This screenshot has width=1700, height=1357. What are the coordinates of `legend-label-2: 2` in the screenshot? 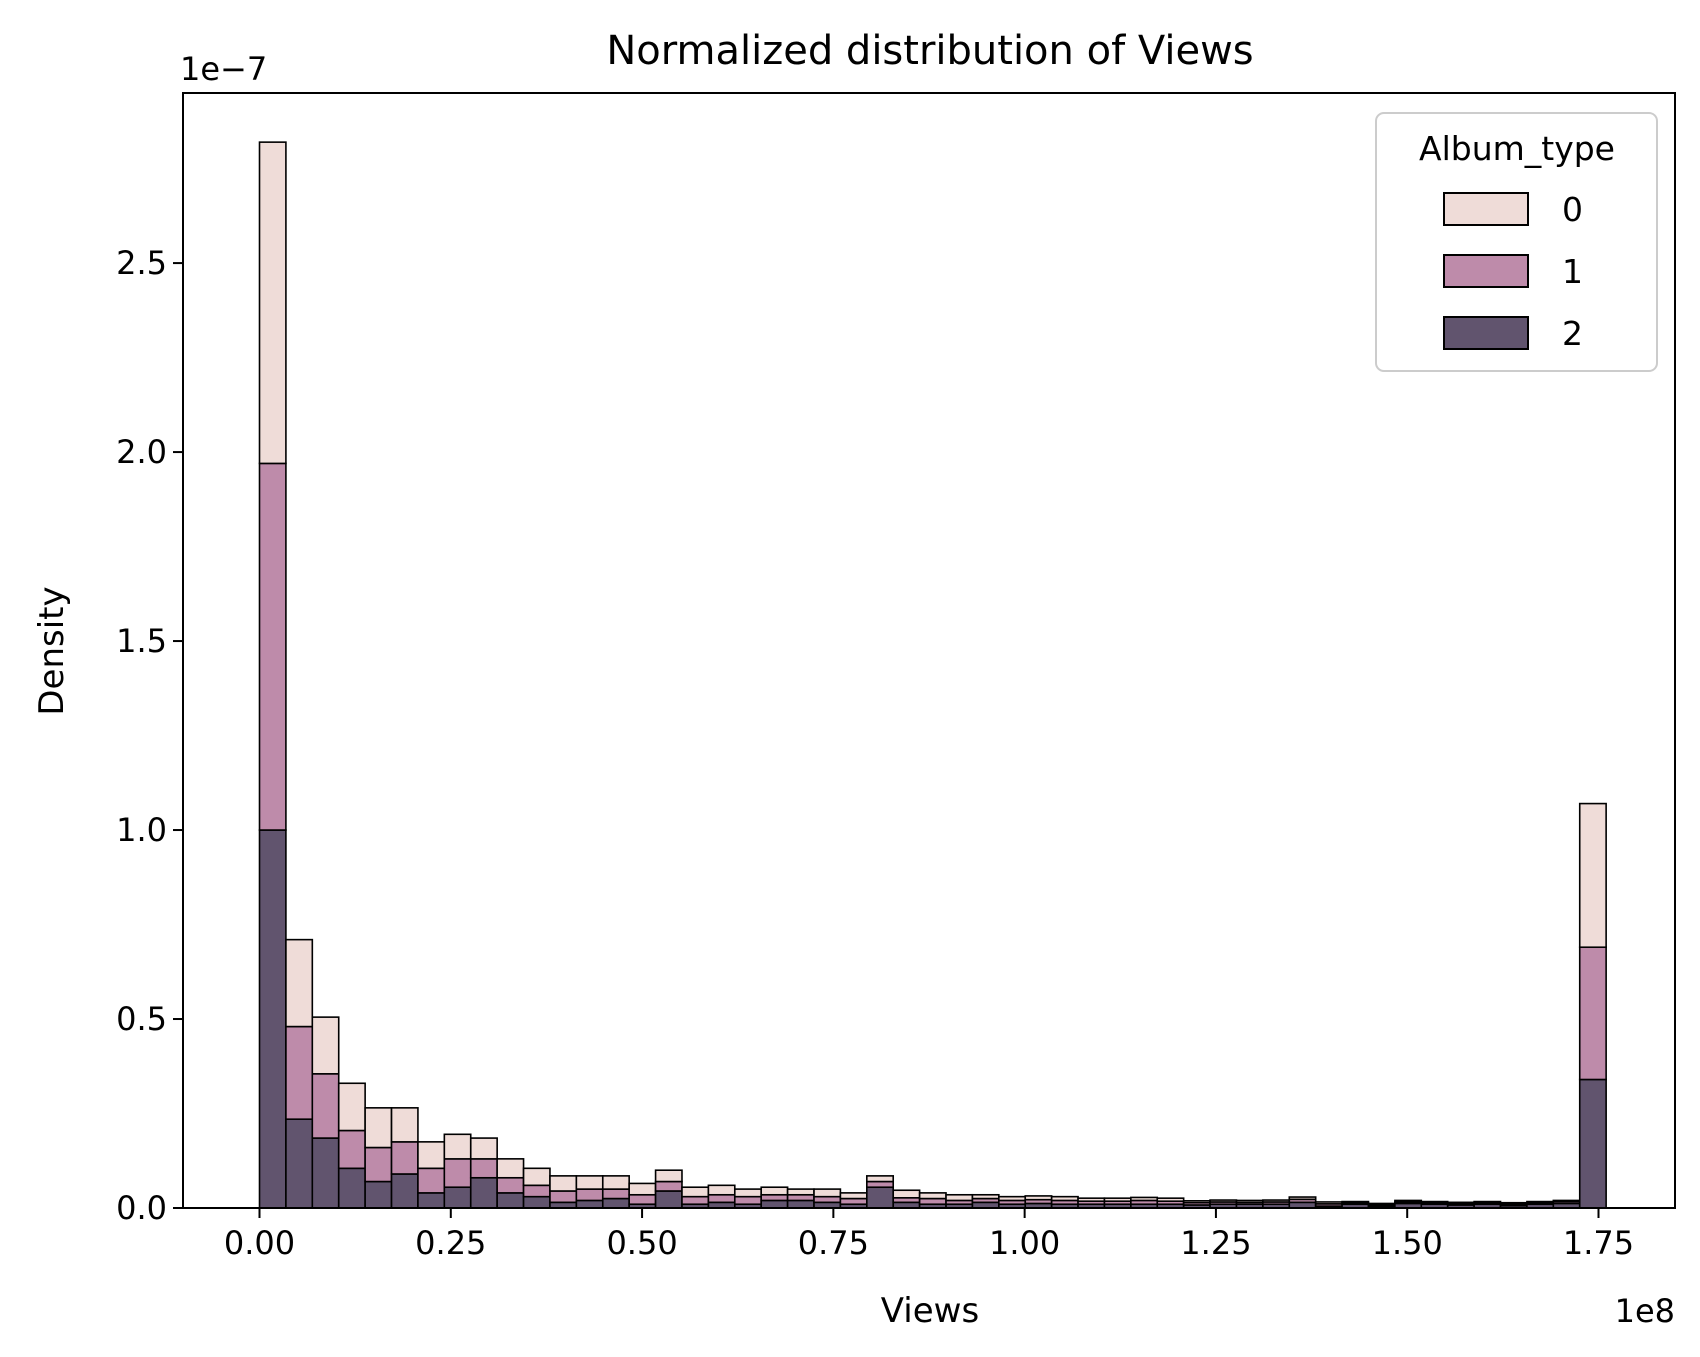 It's located at (1572, 333).